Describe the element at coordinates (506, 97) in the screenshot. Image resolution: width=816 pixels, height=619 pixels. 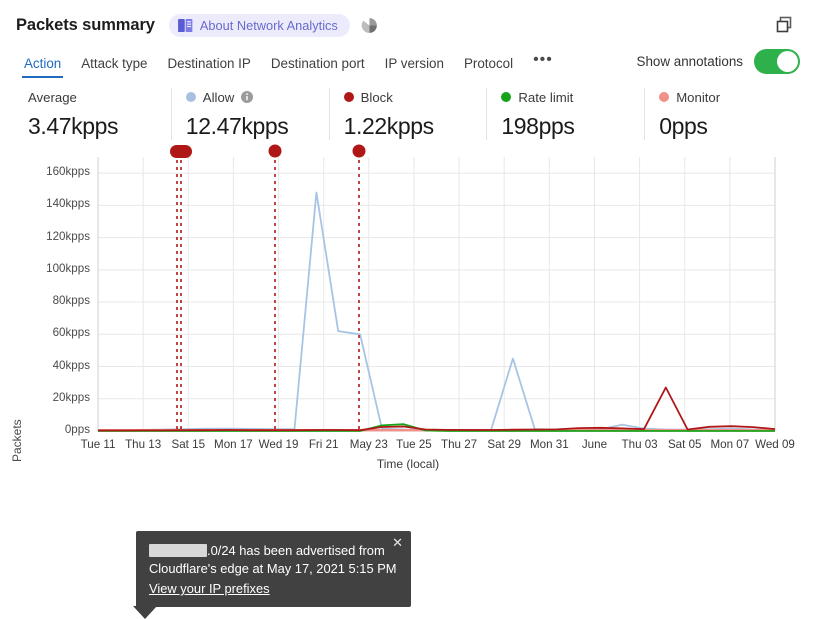
I see `rate-limit-color-dot` at that location.